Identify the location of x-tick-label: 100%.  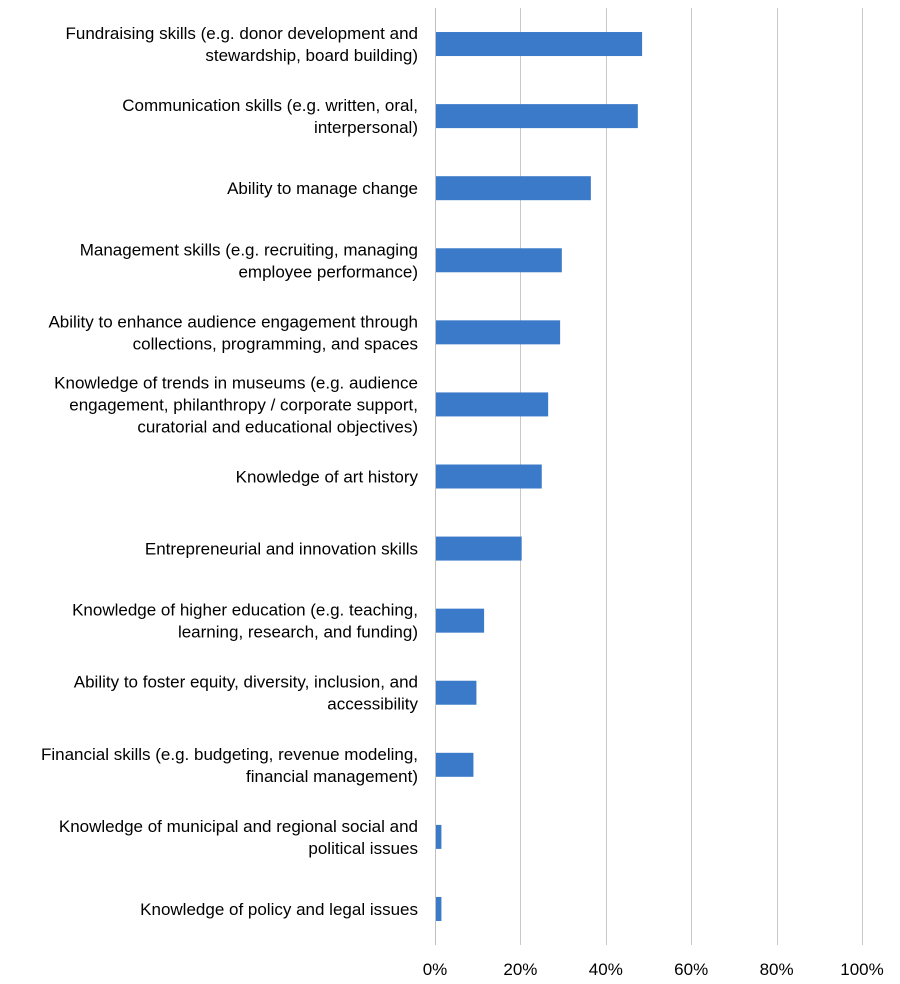
(861, 969).